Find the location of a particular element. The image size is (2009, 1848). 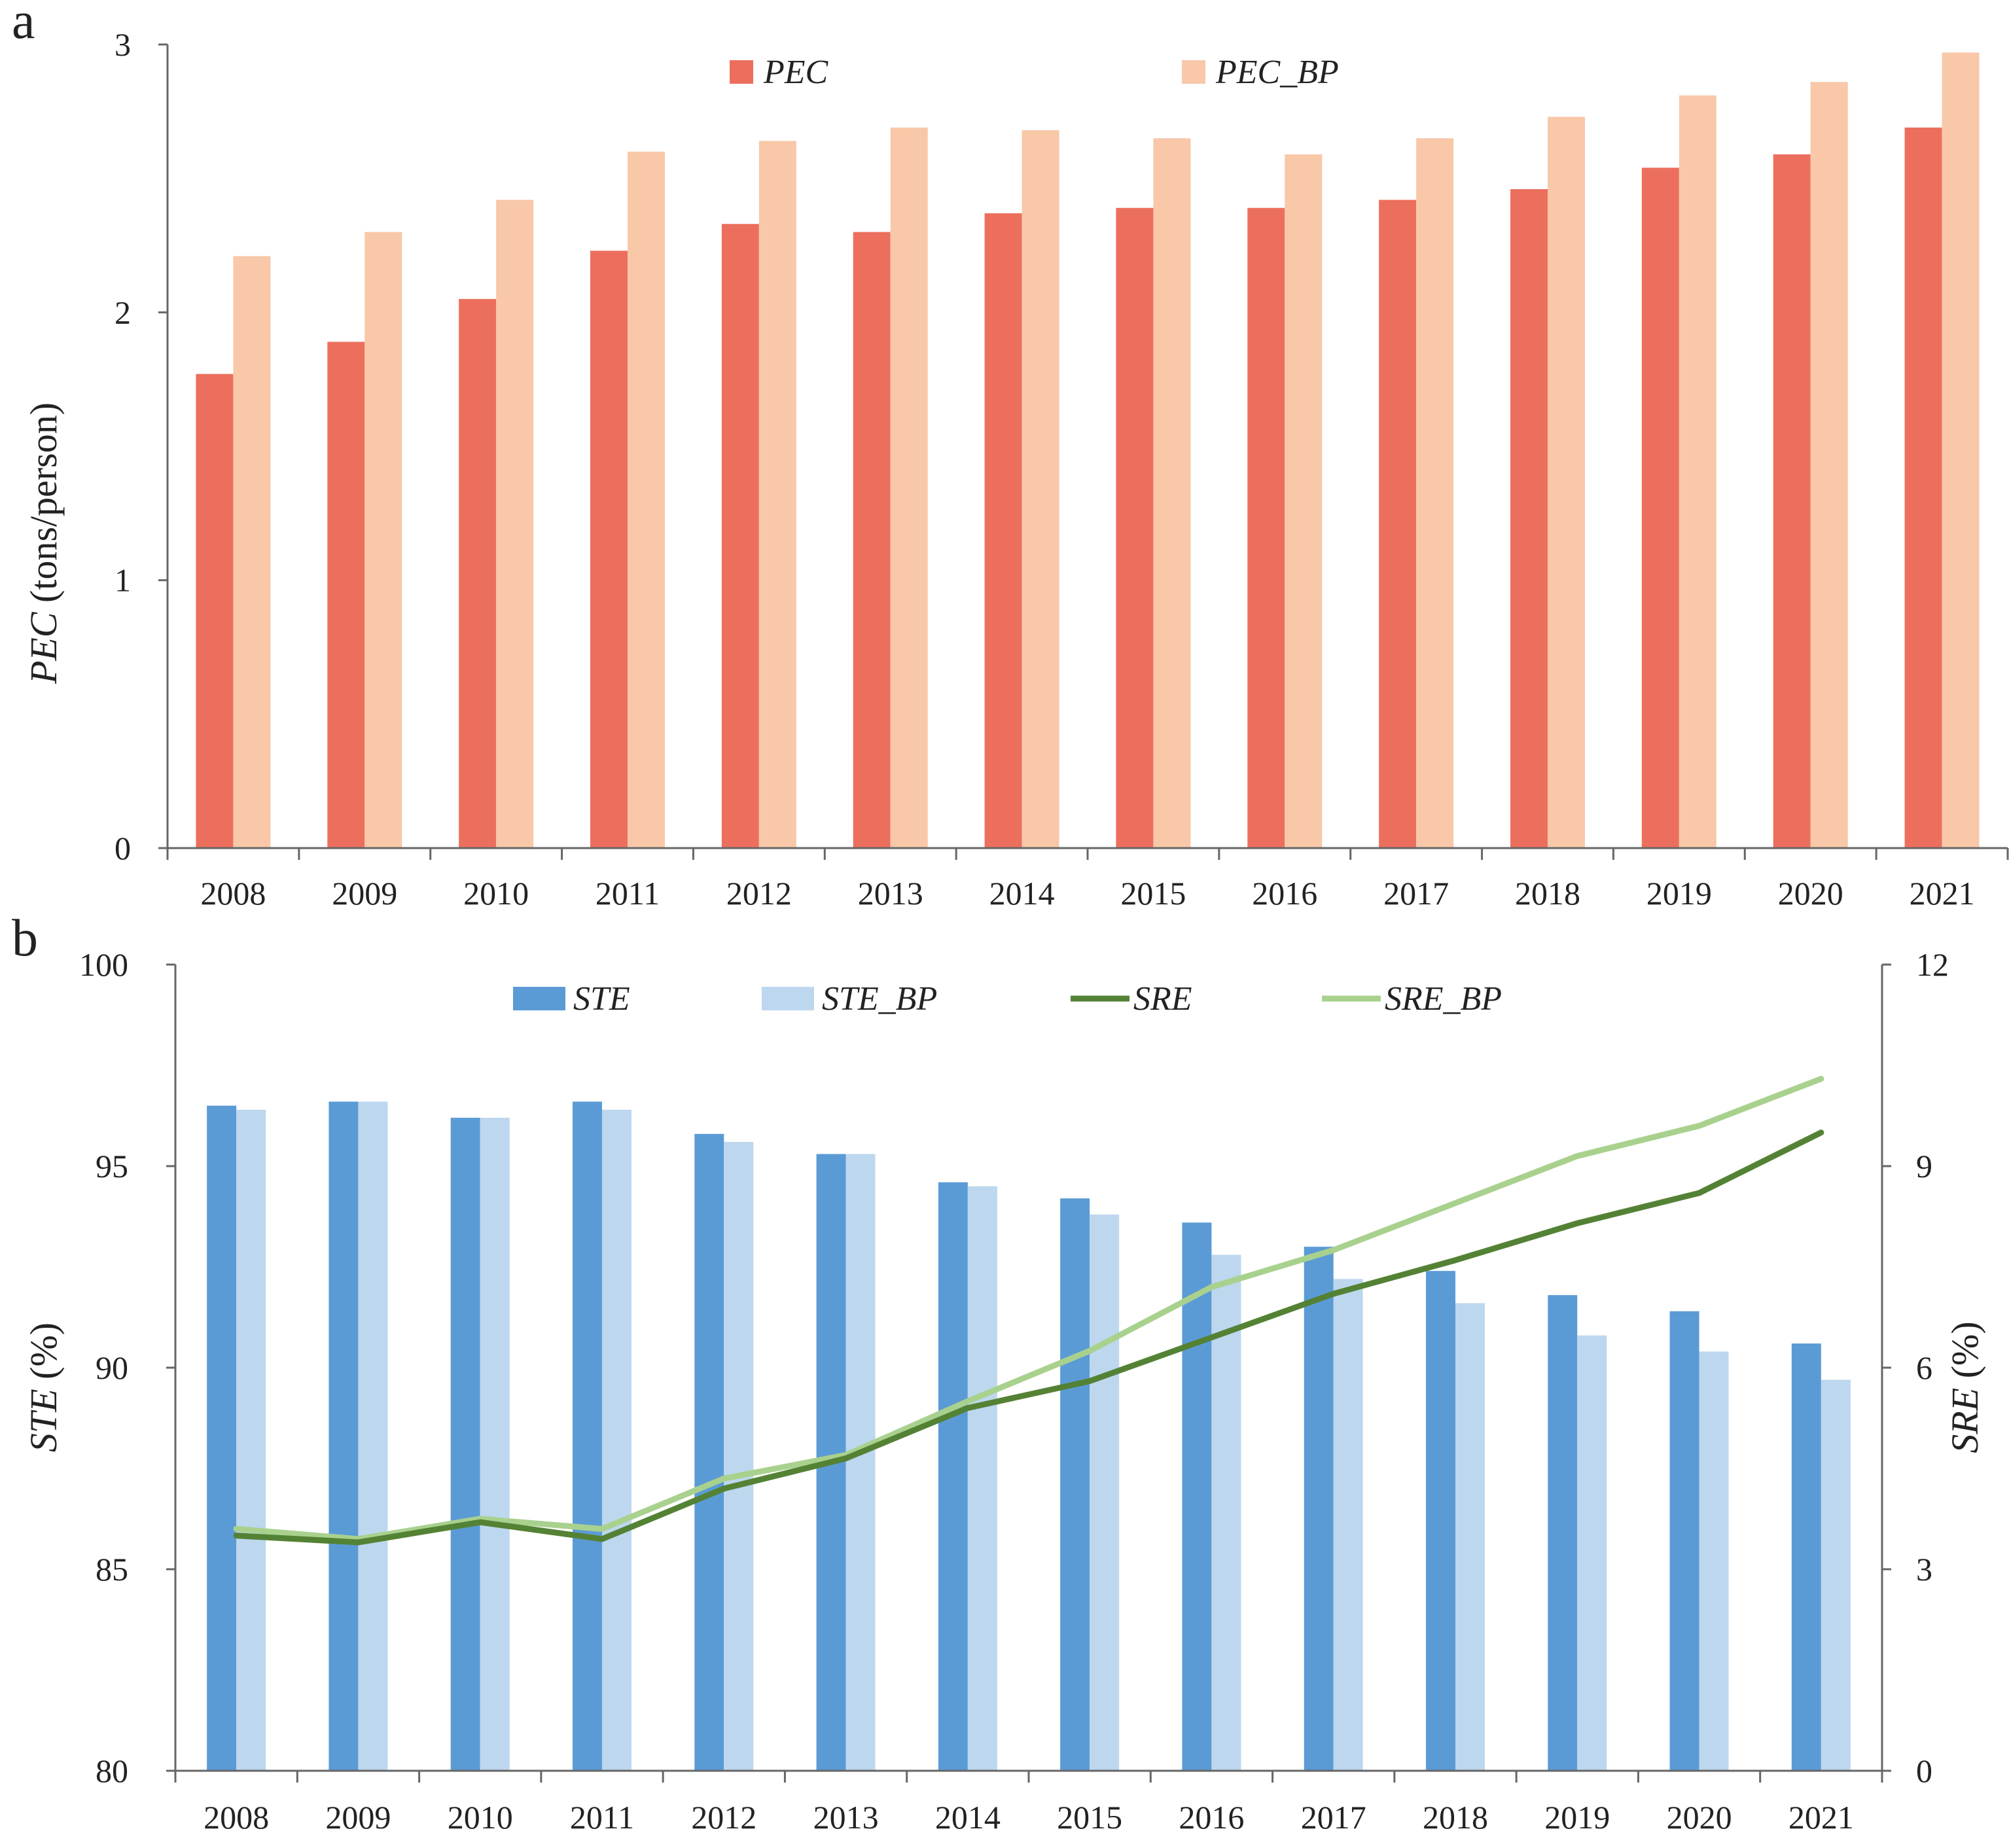

legend-label-ste_bp: STE_BP is located at coordinates (879, 999).